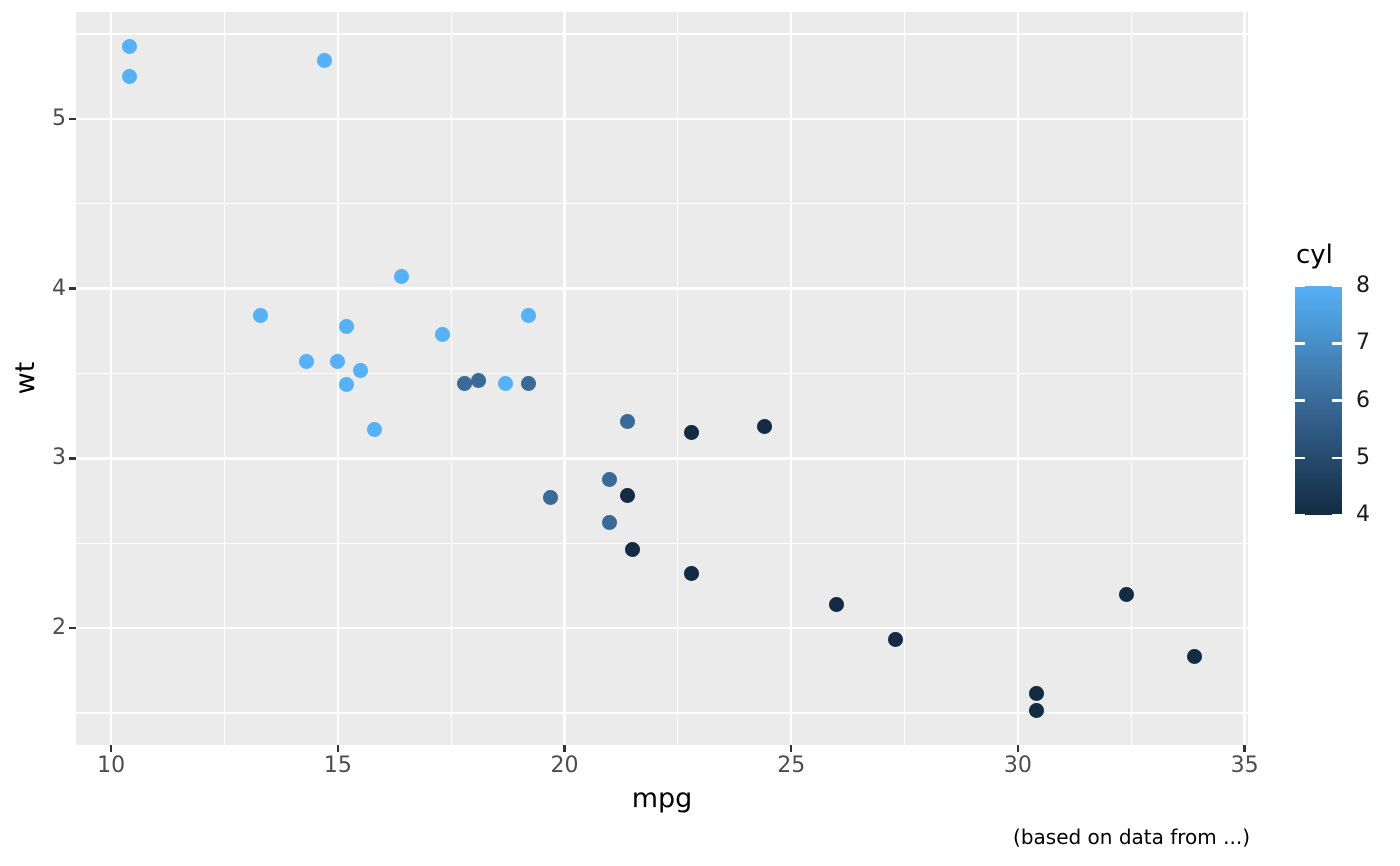 This screenshot has width=1400, height=866. What do you see at coordinates (25, 378) in the screenshot?
I see `y-axis-title: wt` at bounding box center [25, 378].